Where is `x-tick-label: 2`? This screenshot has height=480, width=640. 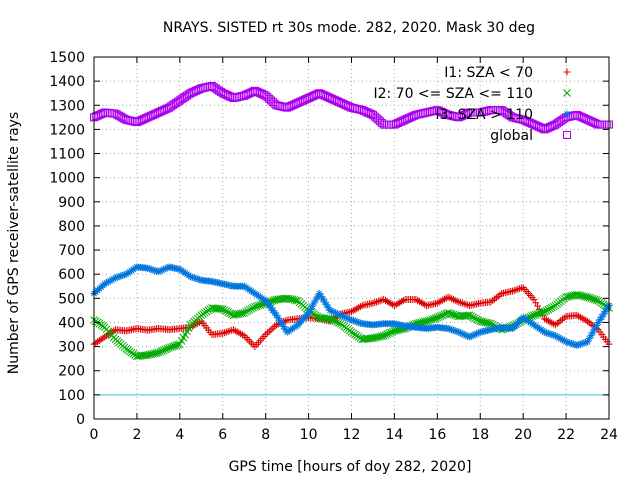 x-tick-label: 2 is located at coordinates (136, 435).